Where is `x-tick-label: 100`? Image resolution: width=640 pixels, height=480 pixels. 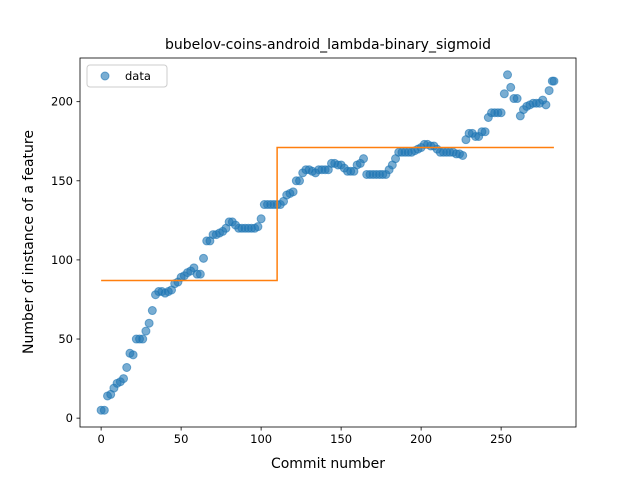
x-tick-label: 100 is located at coordinates (261, 439).